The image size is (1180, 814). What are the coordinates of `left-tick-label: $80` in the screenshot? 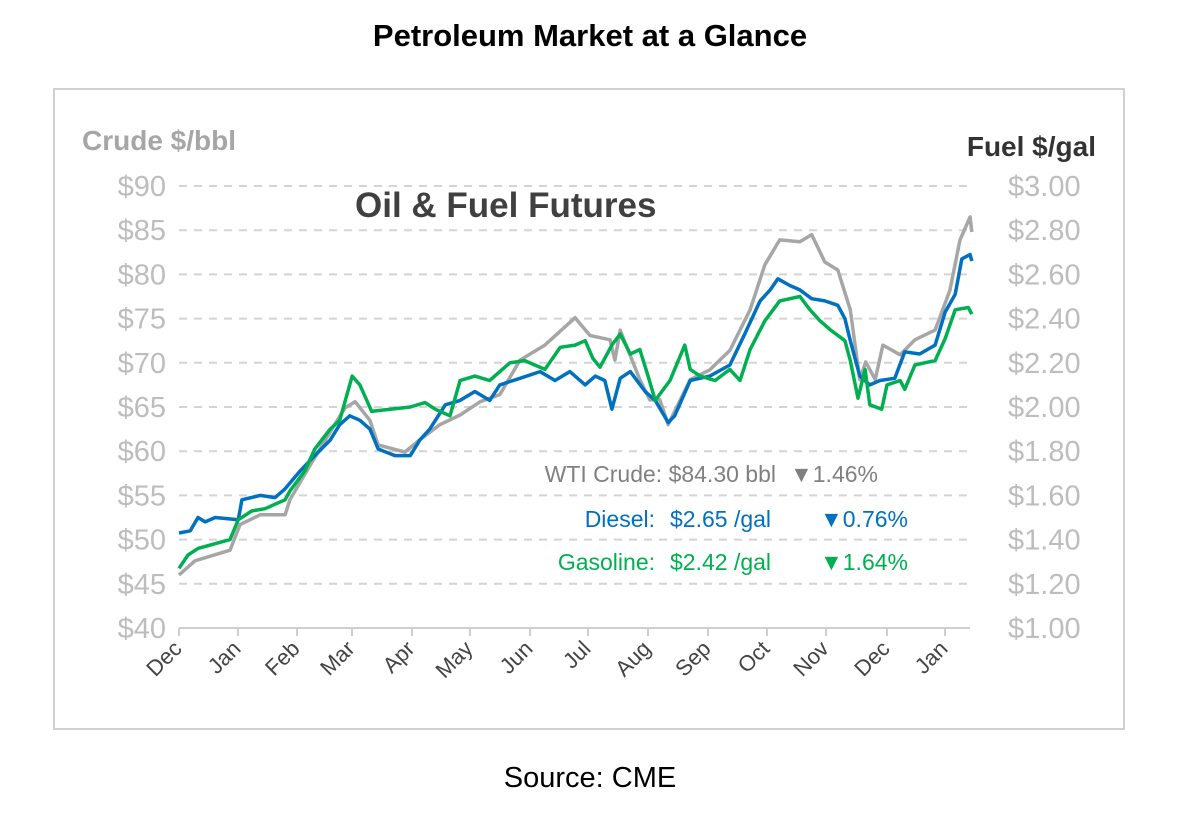 It's located at (142, 275).